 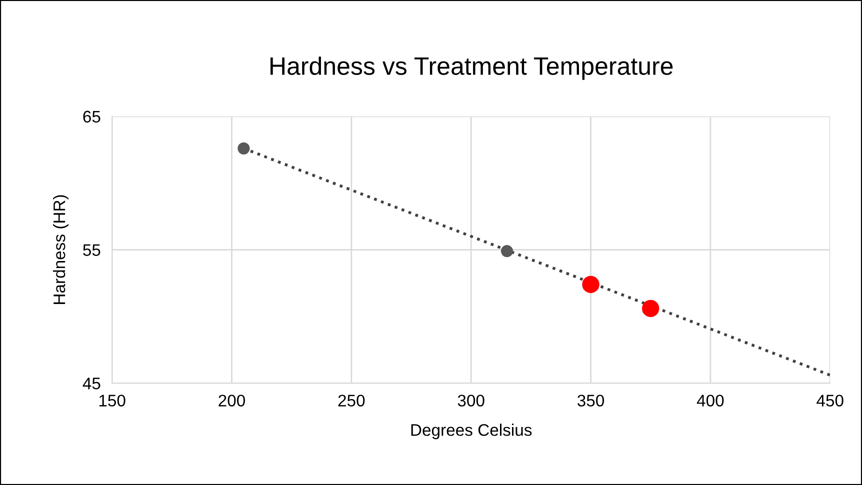 I want to click on y-tick-label: 45, so click(x=91, y=384).